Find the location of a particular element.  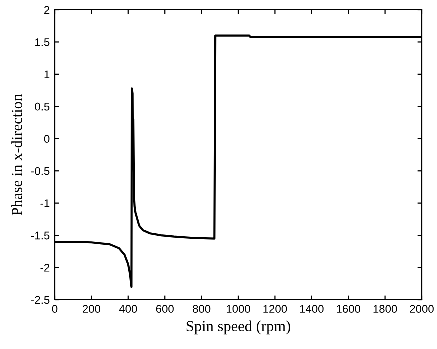

x-tick-label: 1600 is located at coordinates (349, 309).